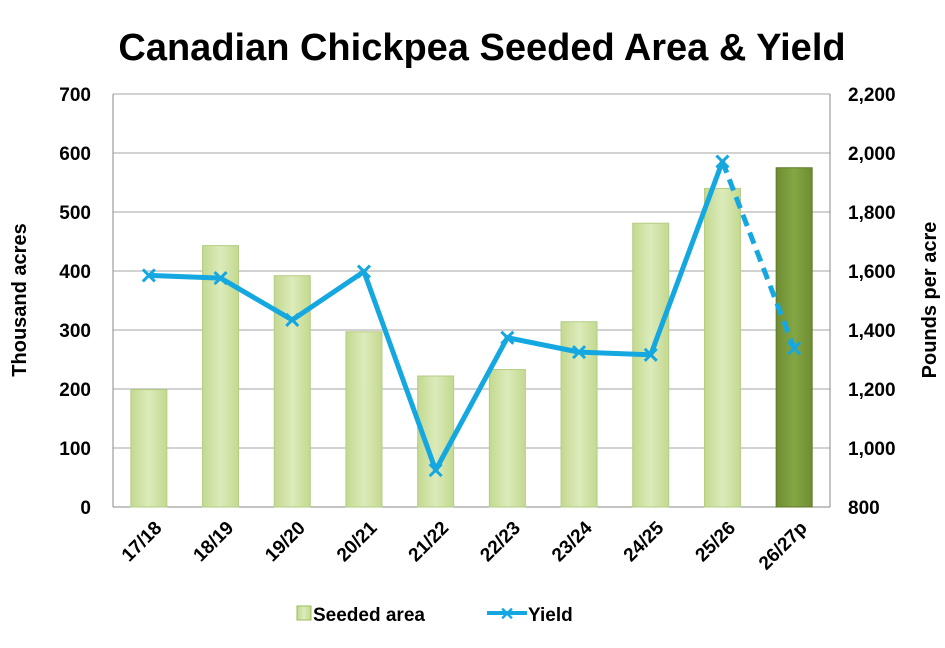 This screenshot has width=945, height=648. Describe the element at coordinates (930, 300) in the screenshot. I see `y2-axis-label: Pounds per acre` at that location.